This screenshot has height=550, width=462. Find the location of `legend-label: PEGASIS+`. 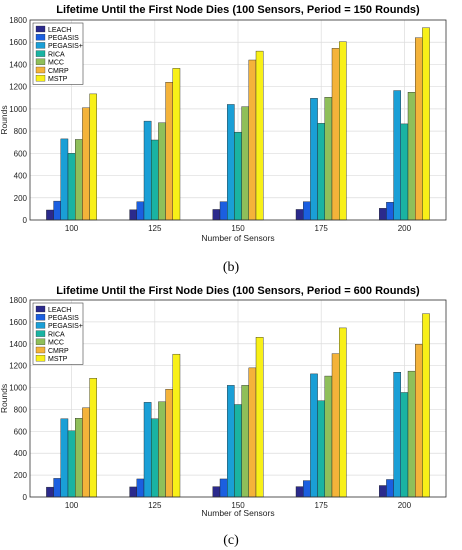

legend-label: PEGASIS+ is located at coordinates (65, 46).